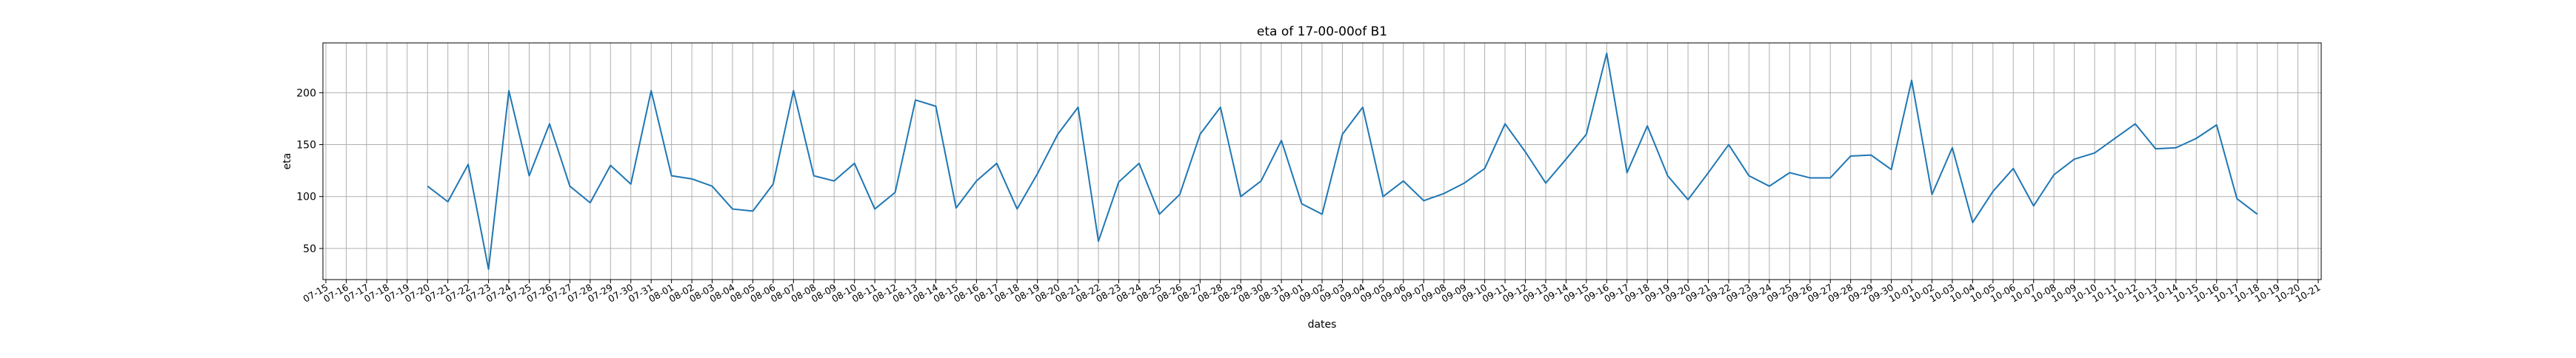 Image resolution: width=2576 pixels, height=358 pixels. I want to click on y-tick-label: 100, so click(306, 197).